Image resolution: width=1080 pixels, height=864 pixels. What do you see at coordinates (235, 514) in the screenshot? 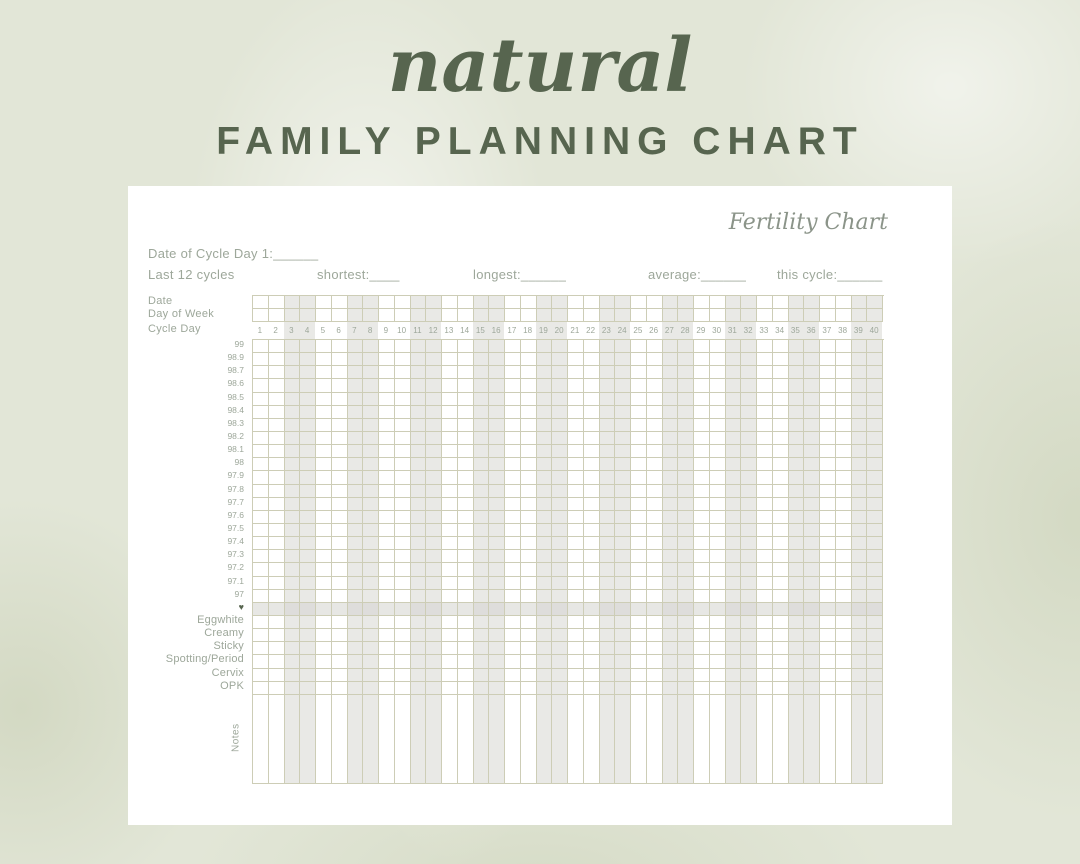
I see `temperature-label: 97.6` at bounding box center [235, 514].